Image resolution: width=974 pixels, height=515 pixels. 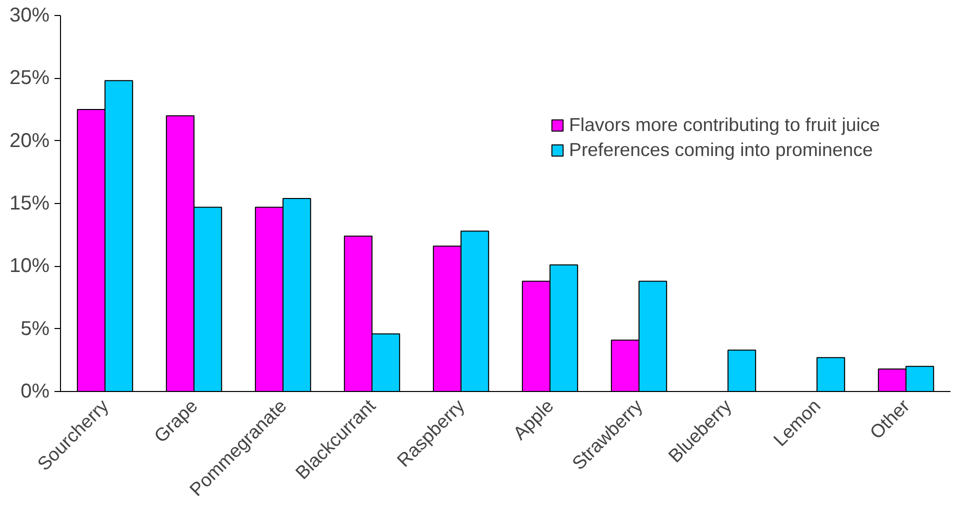 I want to click on y-tick-label: 0%, so click(x=35, y=391).